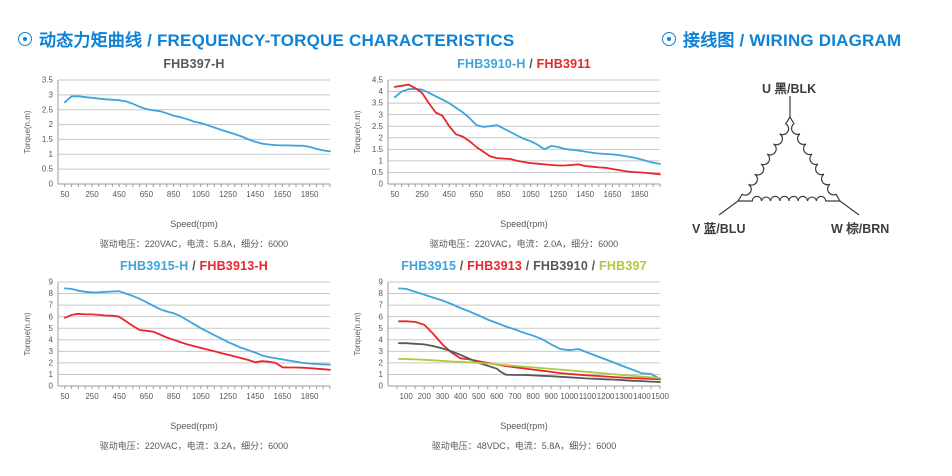 This screenshot has width=952, height=476. I want to click on svg-text: 500, so click(479, 396).